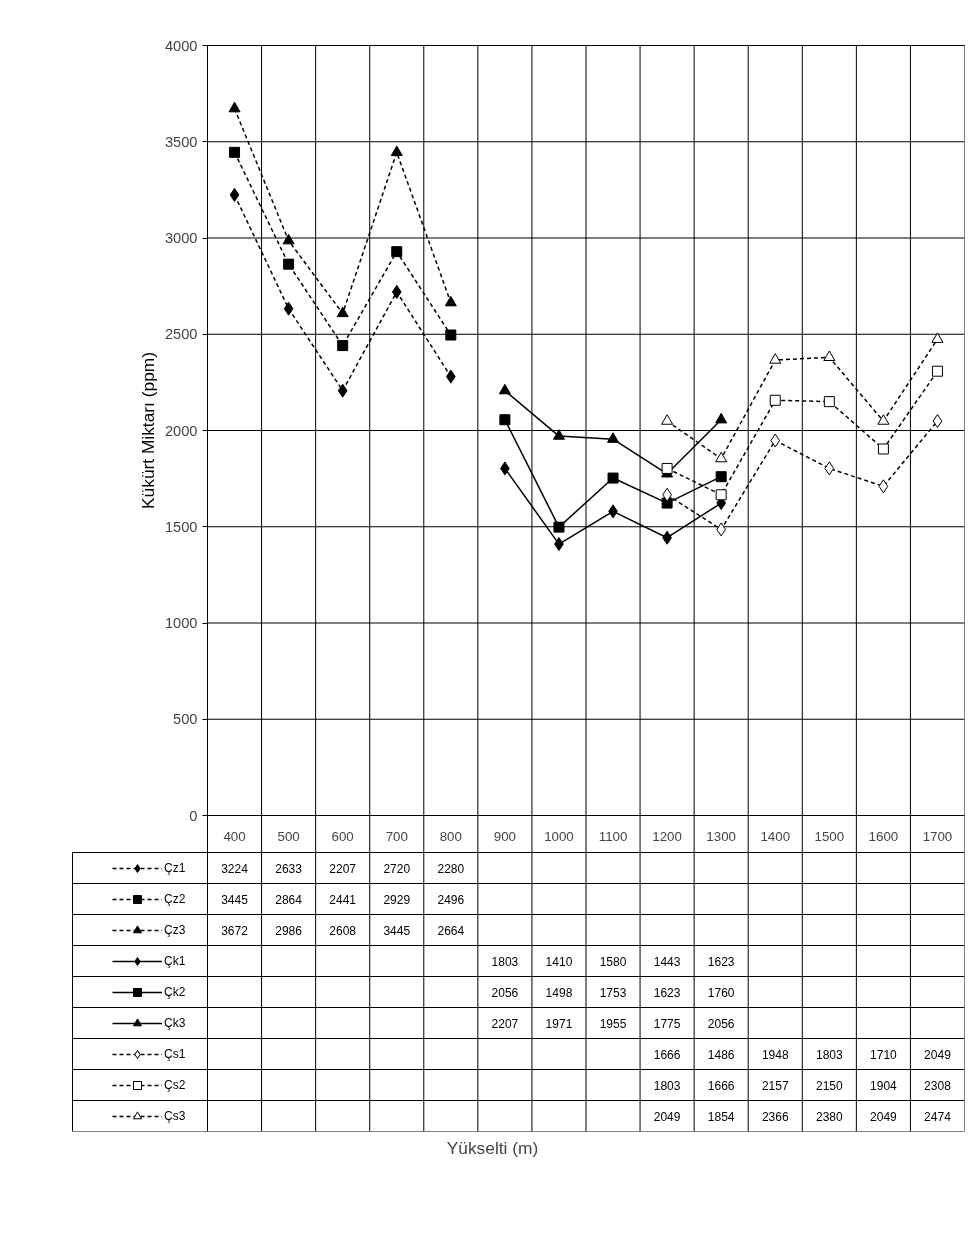 The height and width of the screenshot is (1245, 969). I want to click on data-label: 2441, so click(343, 899).